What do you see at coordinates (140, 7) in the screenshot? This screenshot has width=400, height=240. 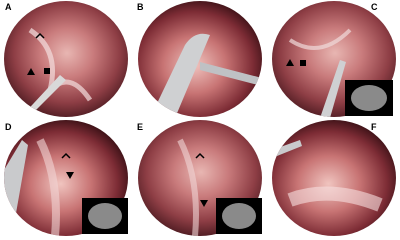 I see `panel-label: B` at bounding box center [140, 7].